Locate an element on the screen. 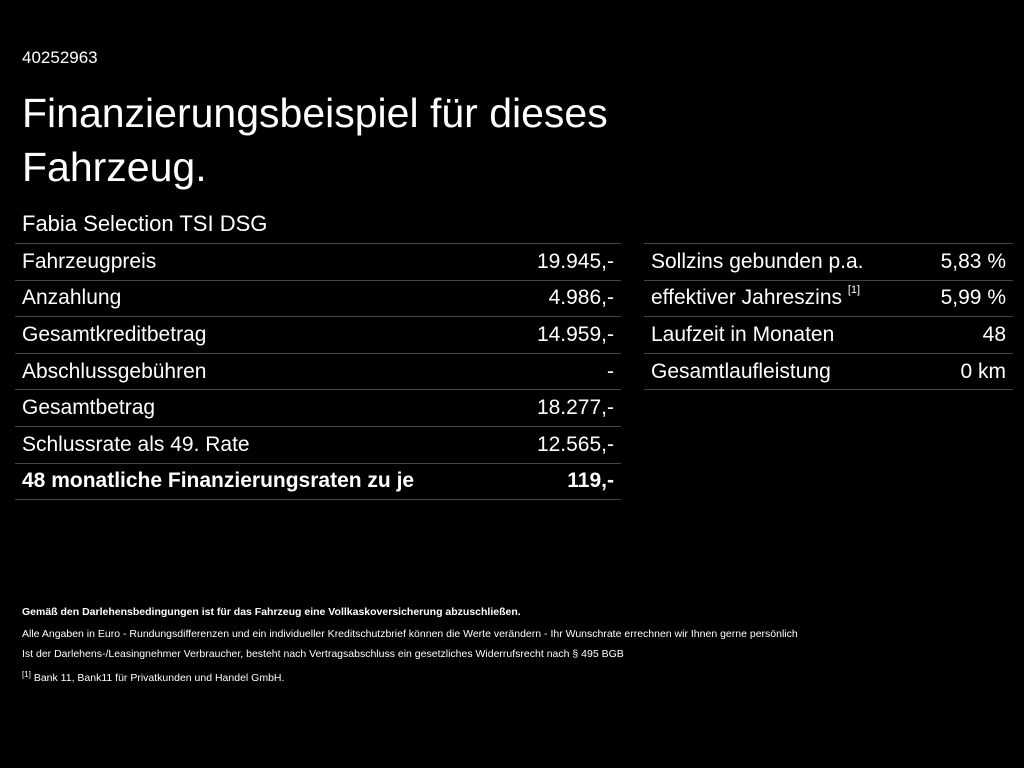 This screenshot has height=768, width=1024. table-row: Gesamtlaufleistung 0 km is located at coordinates (828, 372).